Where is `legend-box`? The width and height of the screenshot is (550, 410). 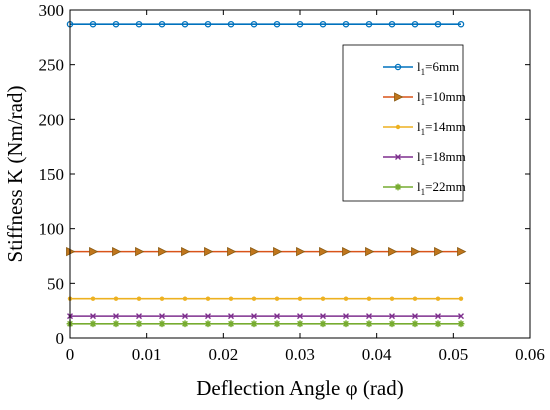
legend-box is located at coordinates (403, 123).